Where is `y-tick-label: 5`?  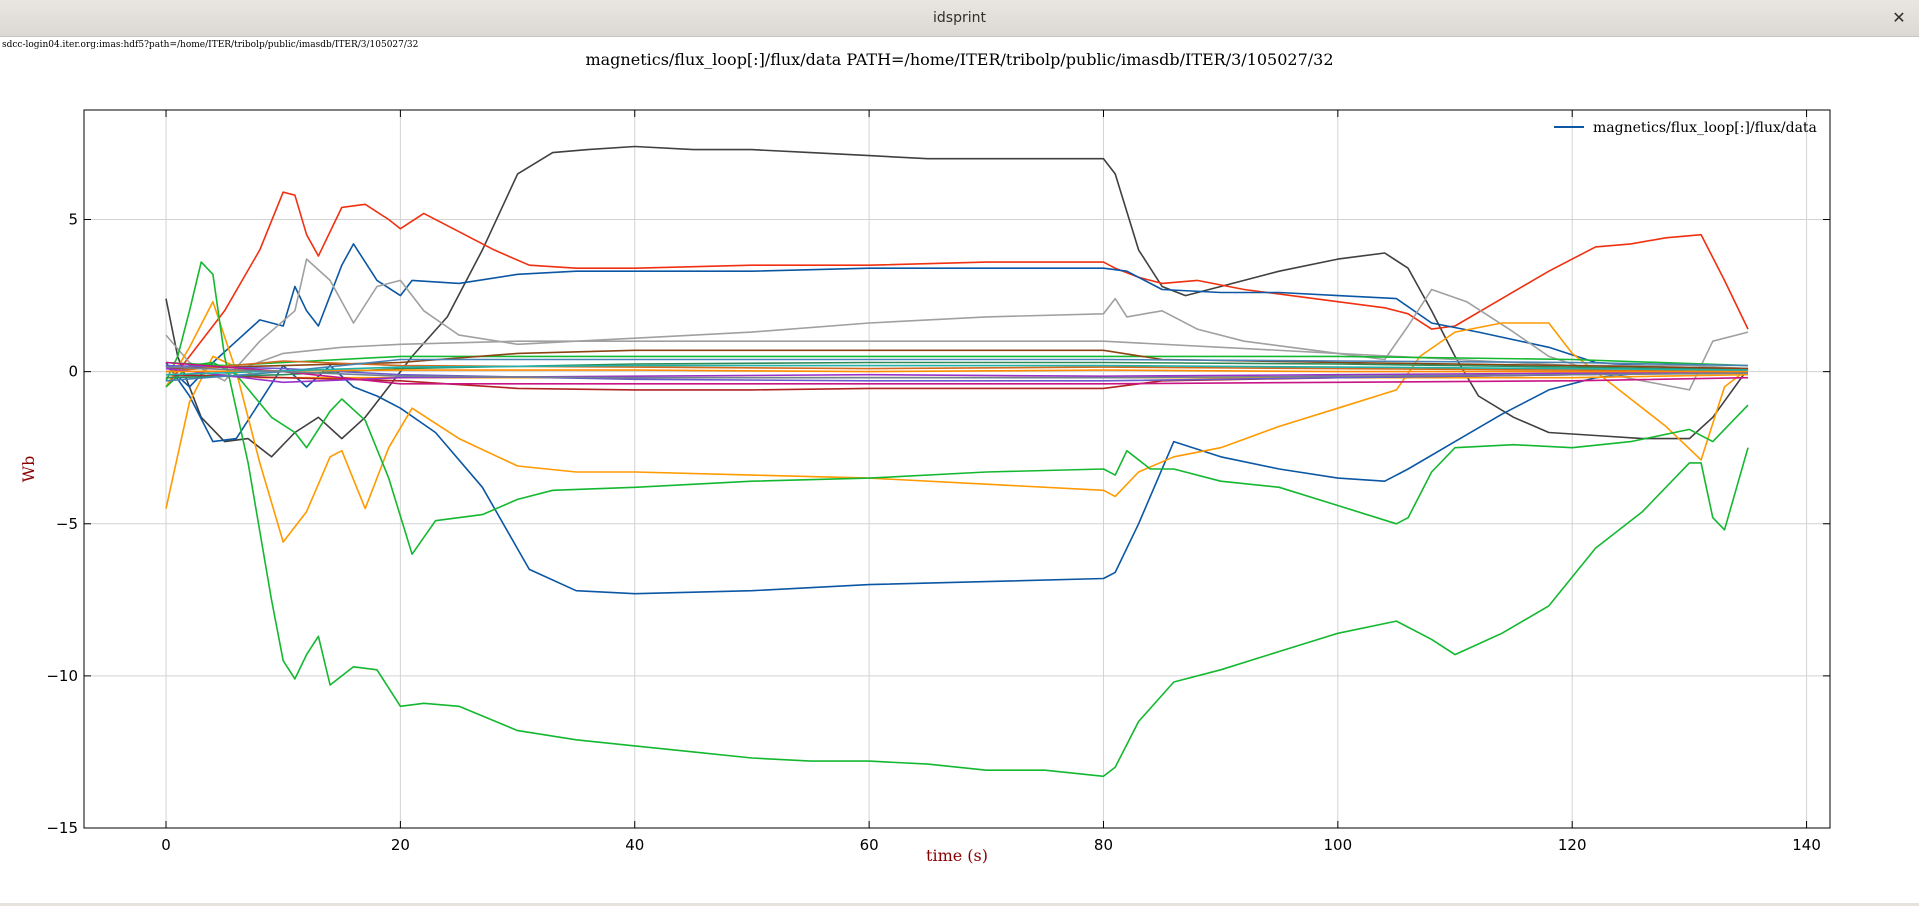 y-tick-label: 5 is located at coordinates (73, 220).